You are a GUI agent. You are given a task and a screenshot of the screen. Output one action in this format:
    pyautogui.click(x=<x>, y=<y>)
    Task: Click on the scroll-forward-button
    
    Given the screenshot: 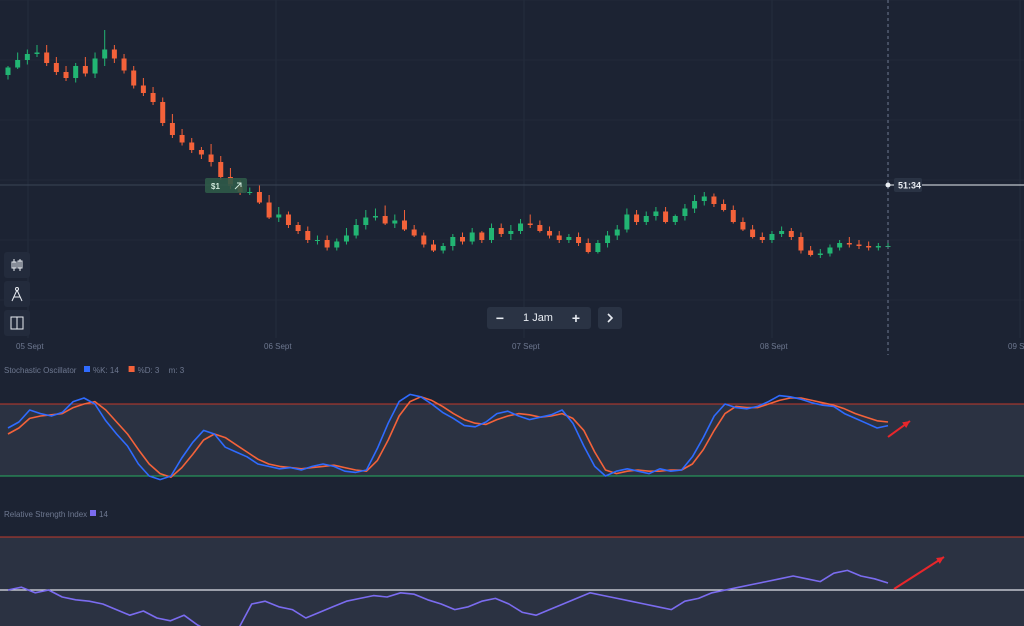 What is the action you would take?
    pyautogui.click(x=610, y=318)
    